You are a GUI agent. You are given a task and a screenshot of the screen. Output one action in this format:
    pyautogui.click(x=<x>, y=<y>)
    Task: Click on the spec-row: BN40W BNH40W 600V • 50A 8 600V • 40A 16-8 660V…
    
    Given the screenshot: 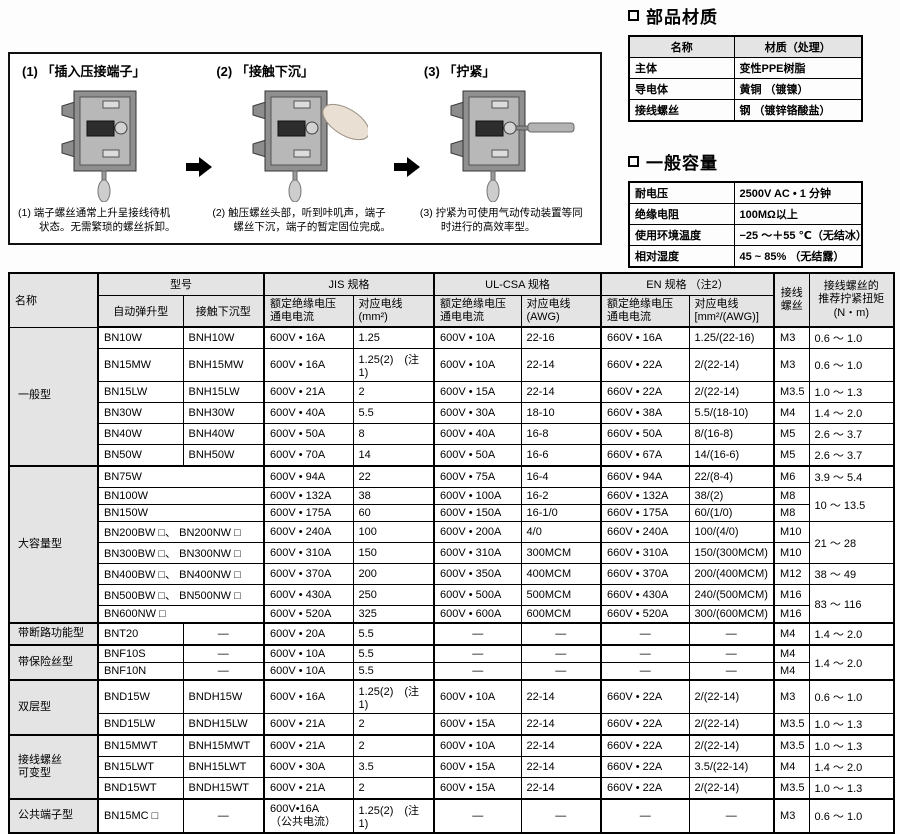 What is the action you would take?
    pyautogui.click(x=452, y=434)
    